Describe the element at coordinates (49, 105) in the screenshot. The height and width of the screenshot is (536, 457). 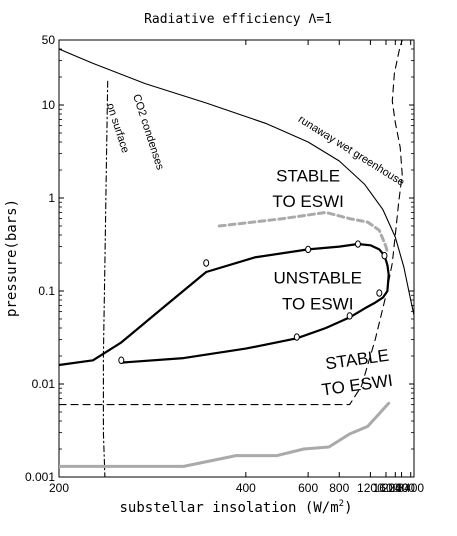
I see `y-tick-label: 10` at that location.